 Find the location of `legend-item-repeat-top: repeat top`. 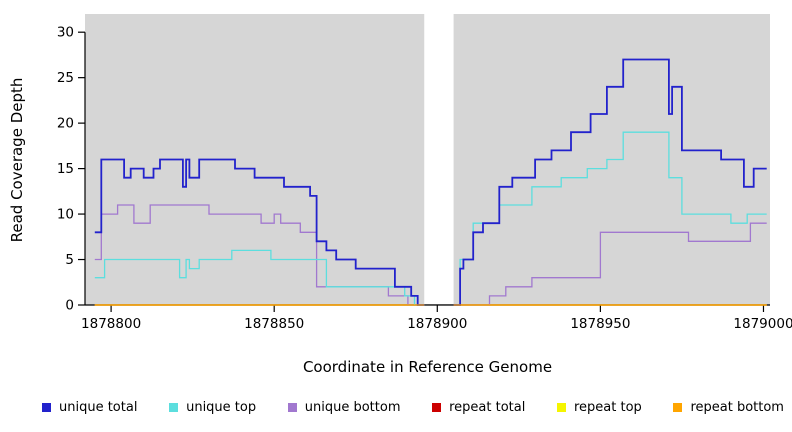

legend-item-repeat-top: repeat top is located at coordinates (599, 407).